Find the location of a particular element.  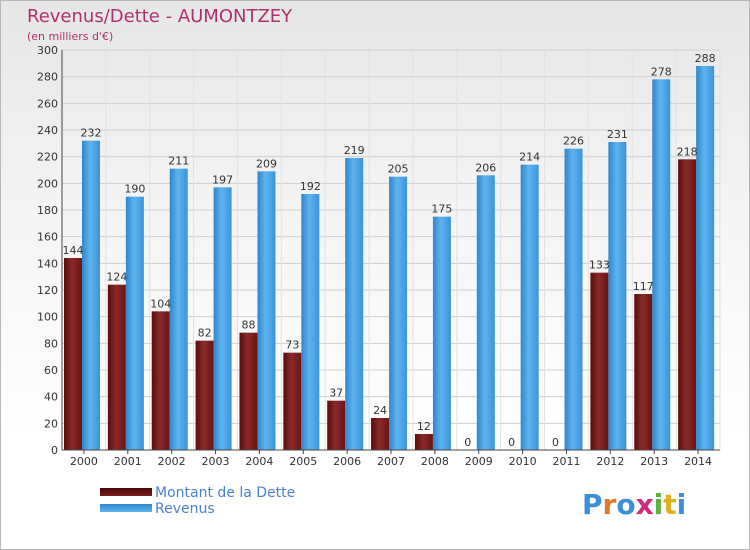

x-tick-label: 2006 is located at coordinates (347, 461).